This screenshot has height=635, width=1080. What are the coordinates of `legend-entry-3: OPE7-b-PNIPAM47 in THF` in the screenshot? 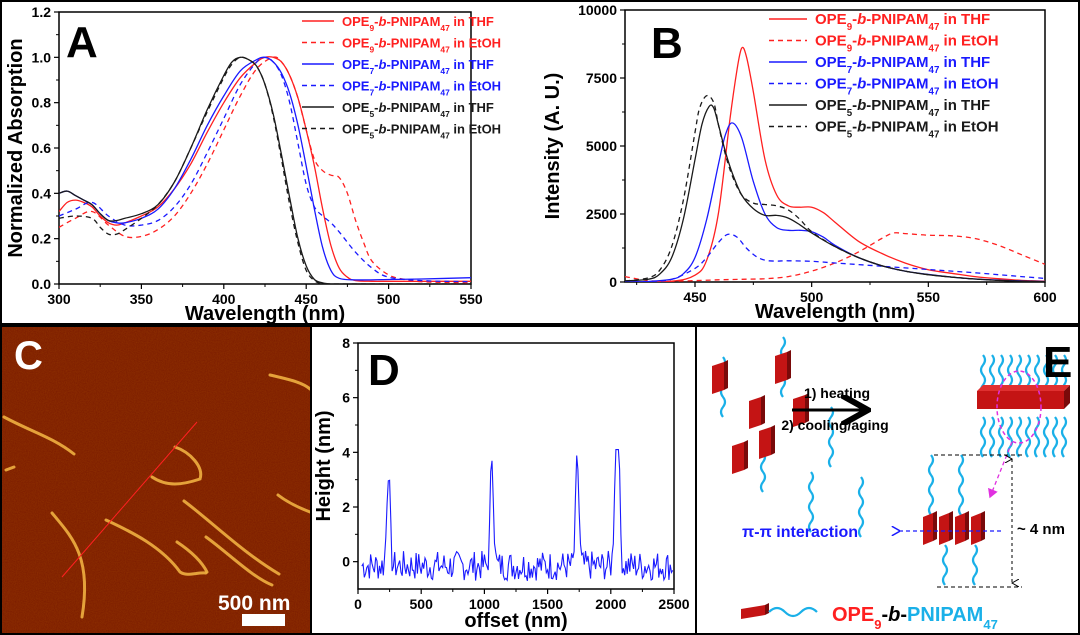 It's located at (418, 66).